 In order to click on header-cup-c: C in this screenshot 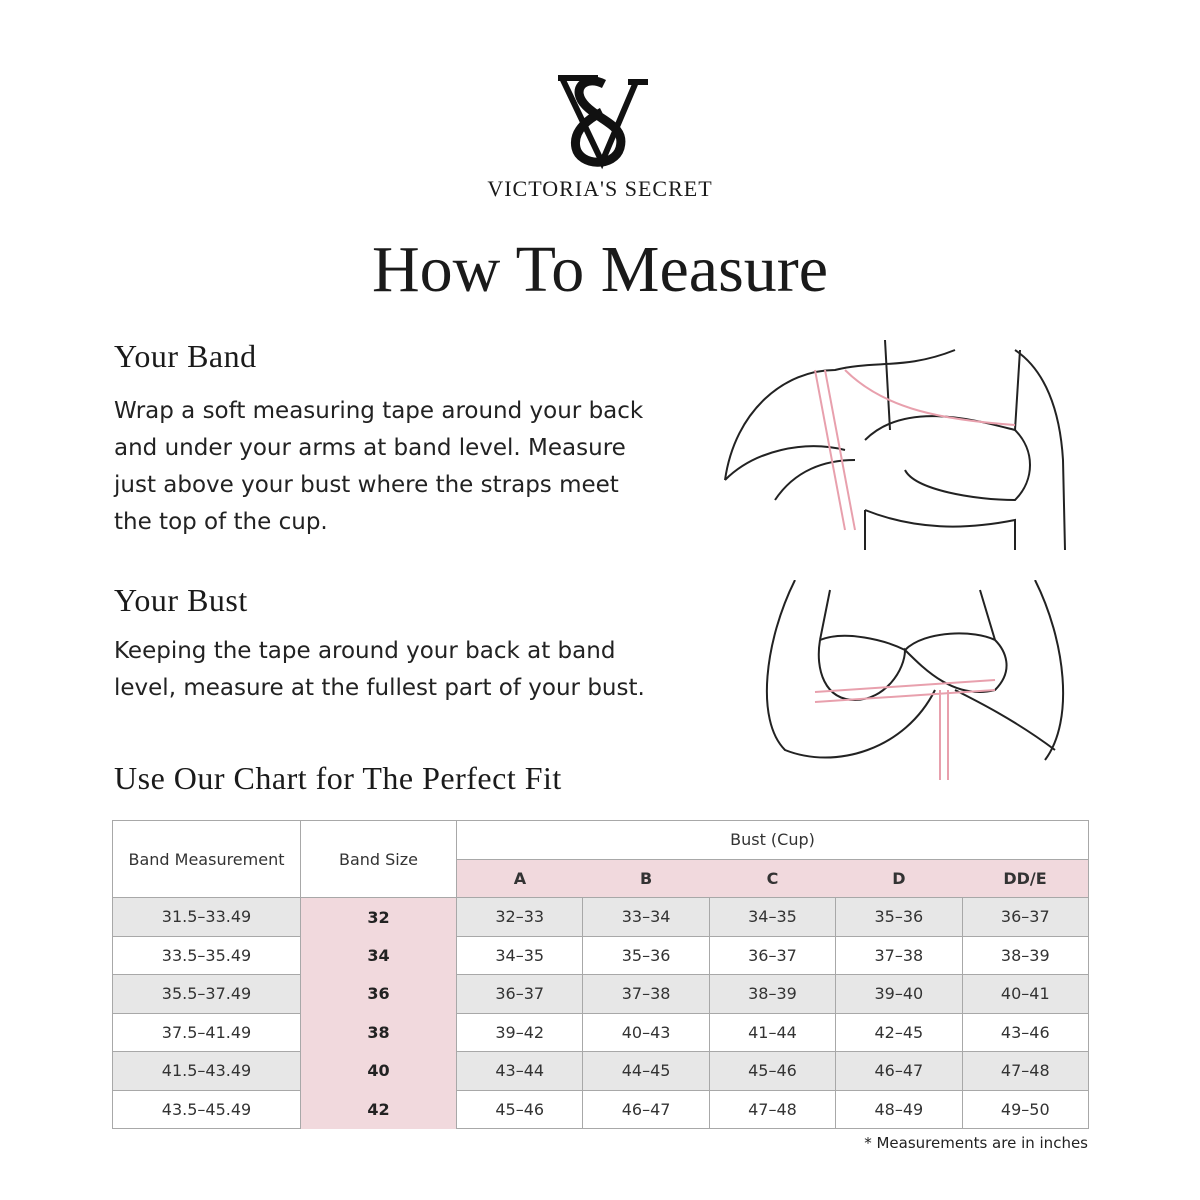, I will do `click(772, 878)`.